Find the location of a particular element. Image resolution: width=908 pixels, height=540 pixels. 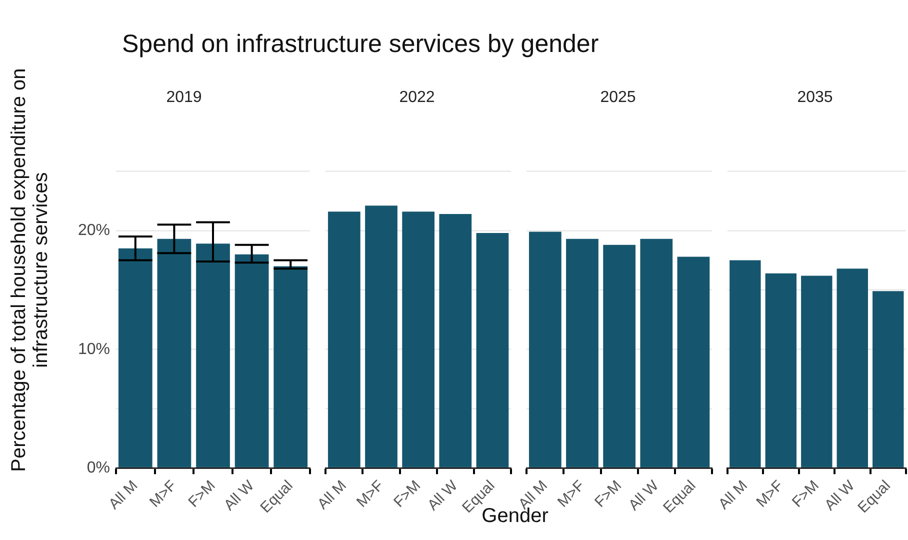

chart-subtitle: 2025 is located at coordinates (618, 97).